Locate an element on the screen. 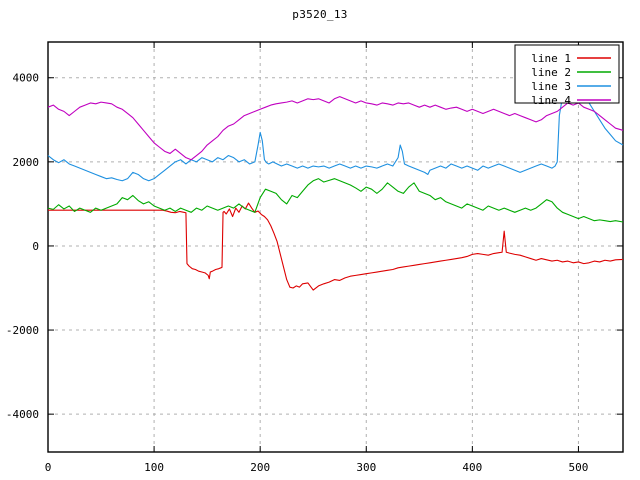  y-tick-label: 2000 is located at coordinates (26, 162).